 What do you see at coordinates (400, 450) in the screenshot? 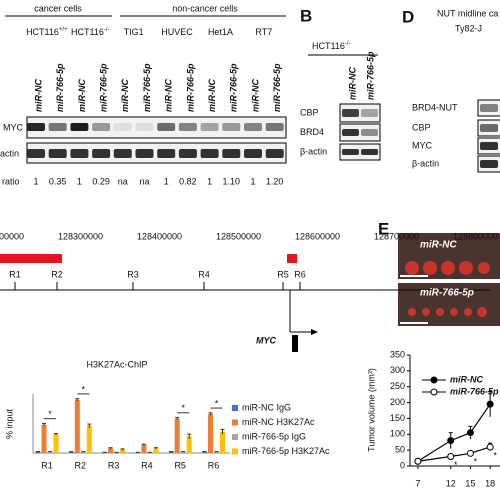
I see `y-tick-label: 50` at bounding box center [400, 450].